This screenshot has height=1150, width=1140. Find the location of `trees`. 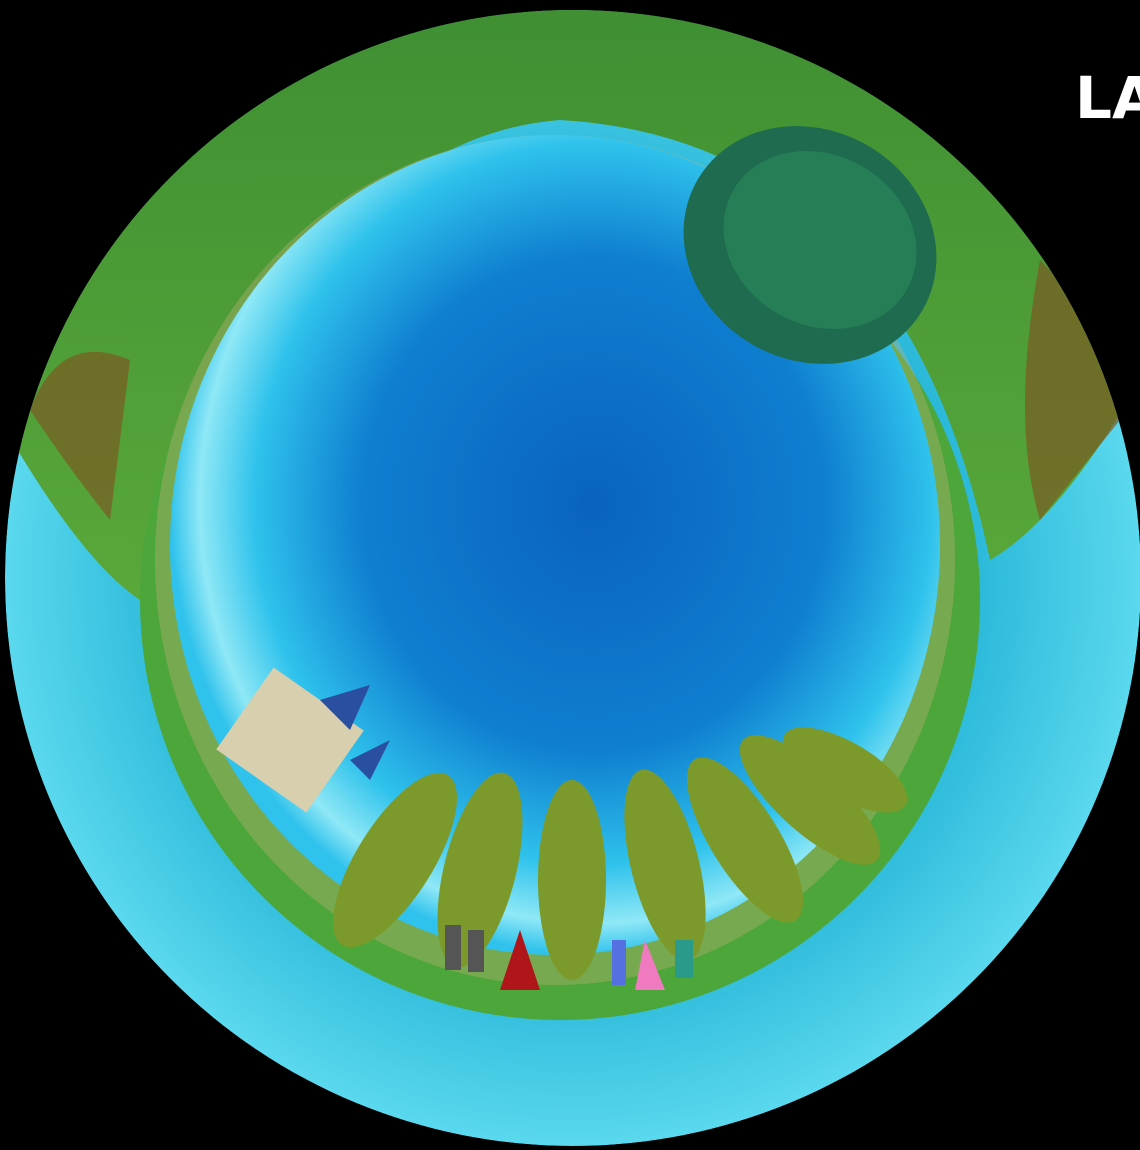

trees is located at coordinates (620, 853).